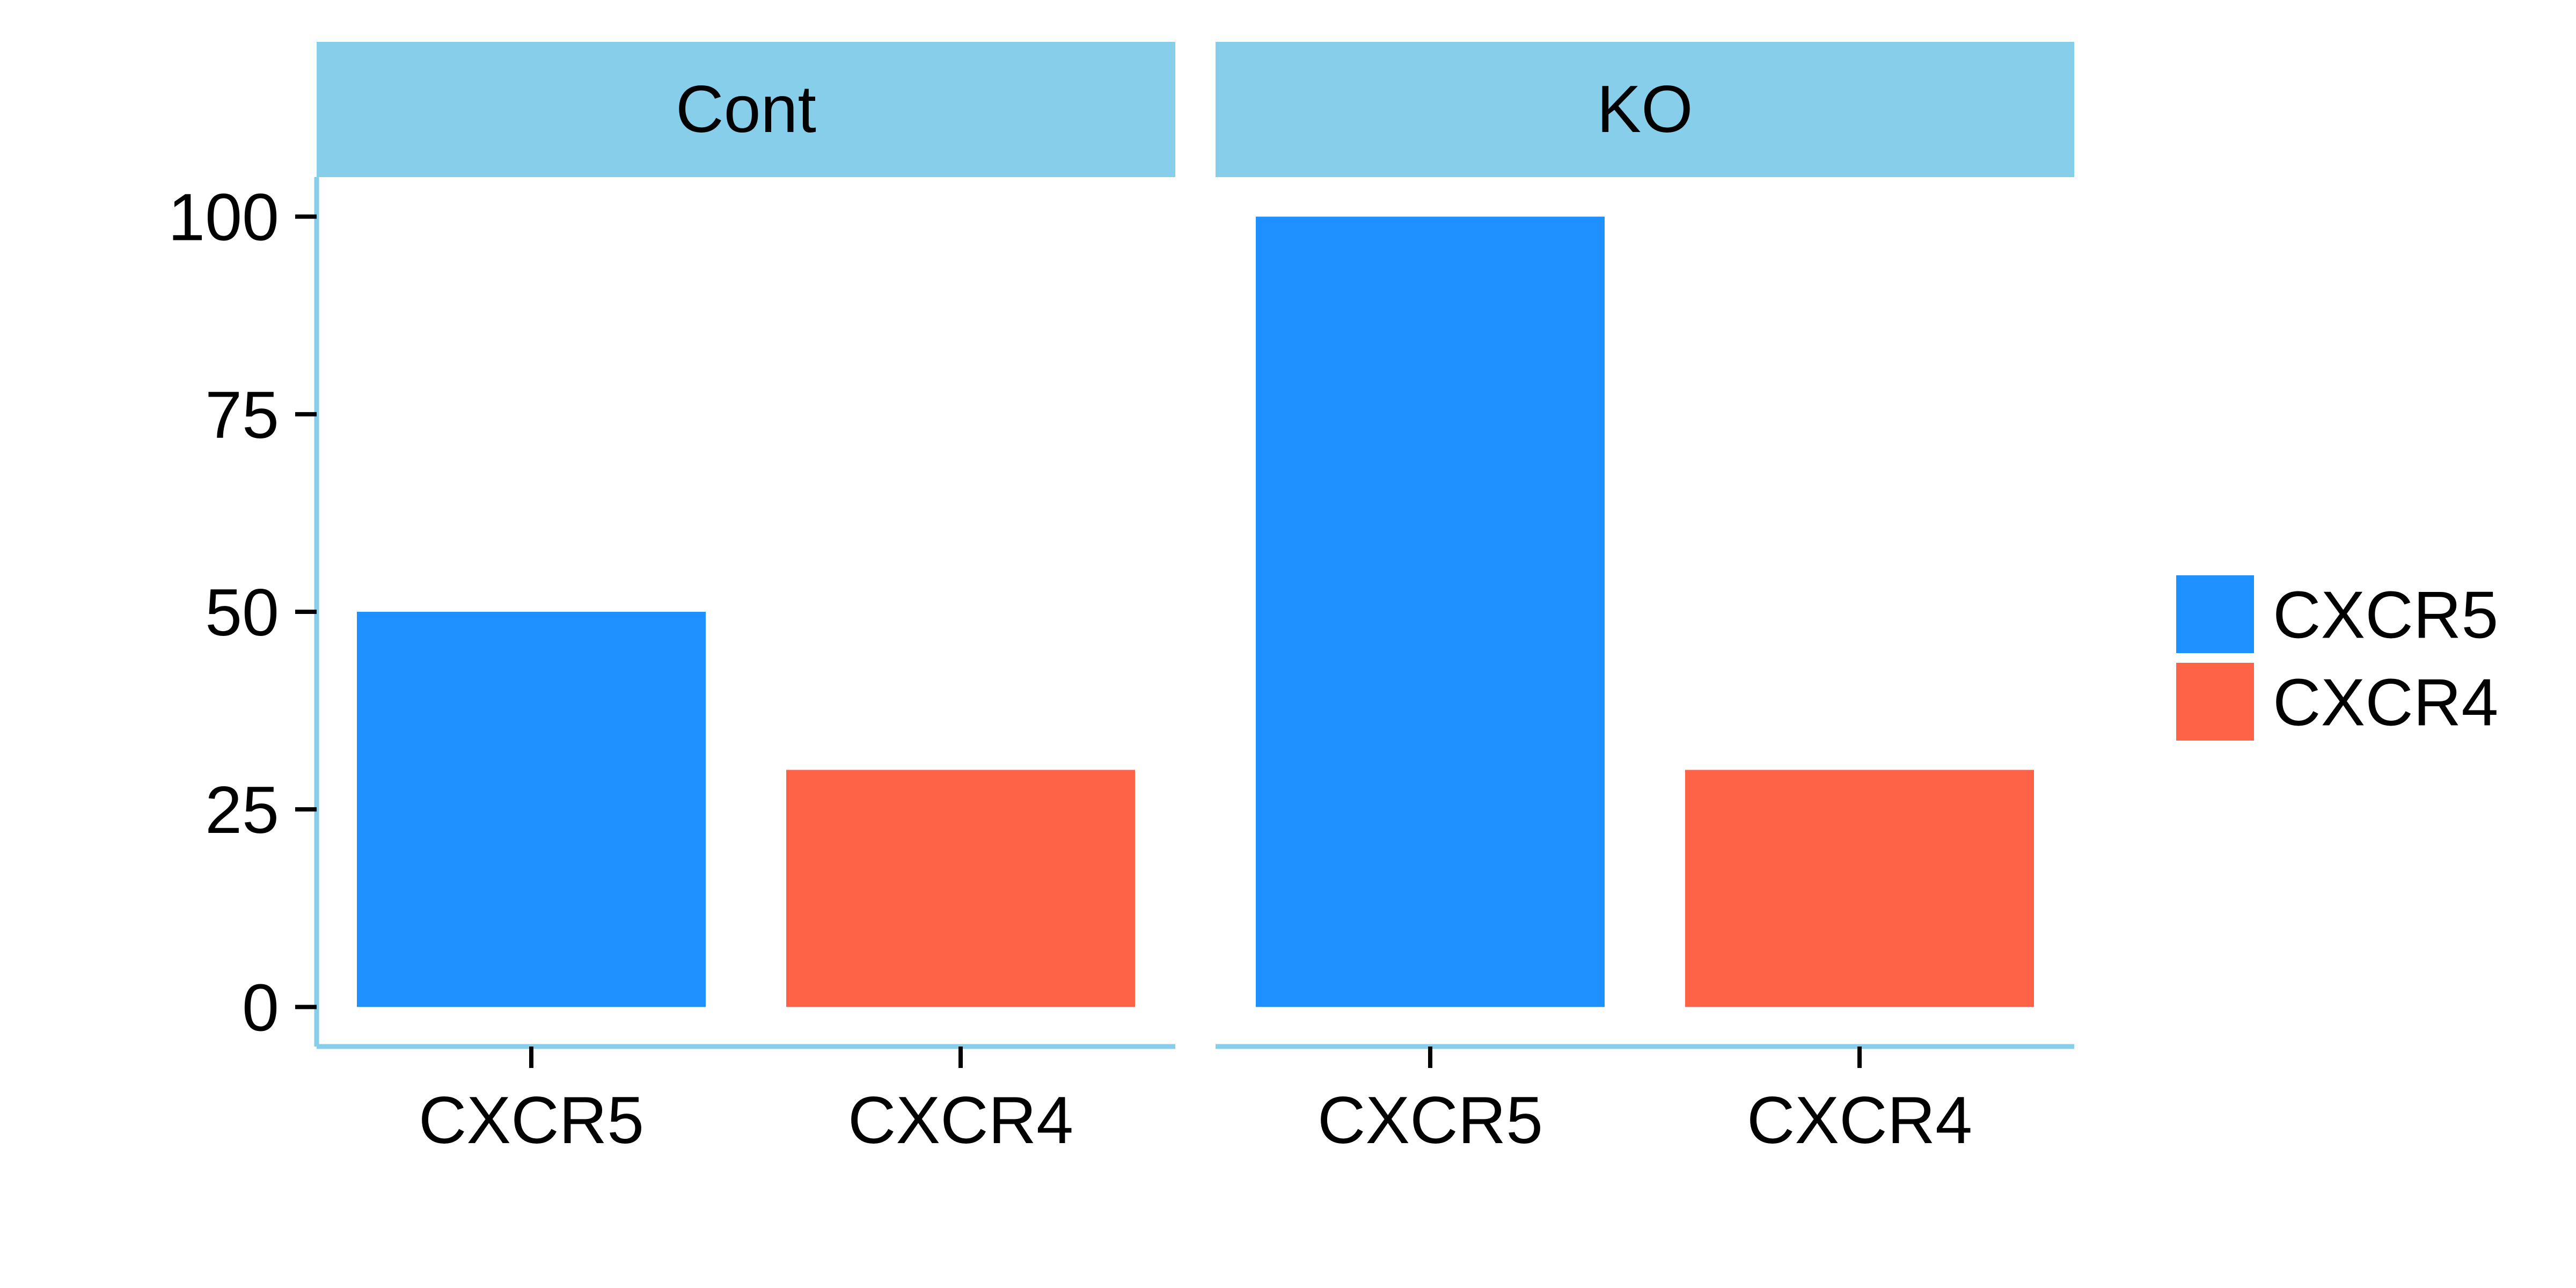  Describe the element at coordinates (2215, 614) in the screenshot. I see `legend-key-cxcr5` at that location.